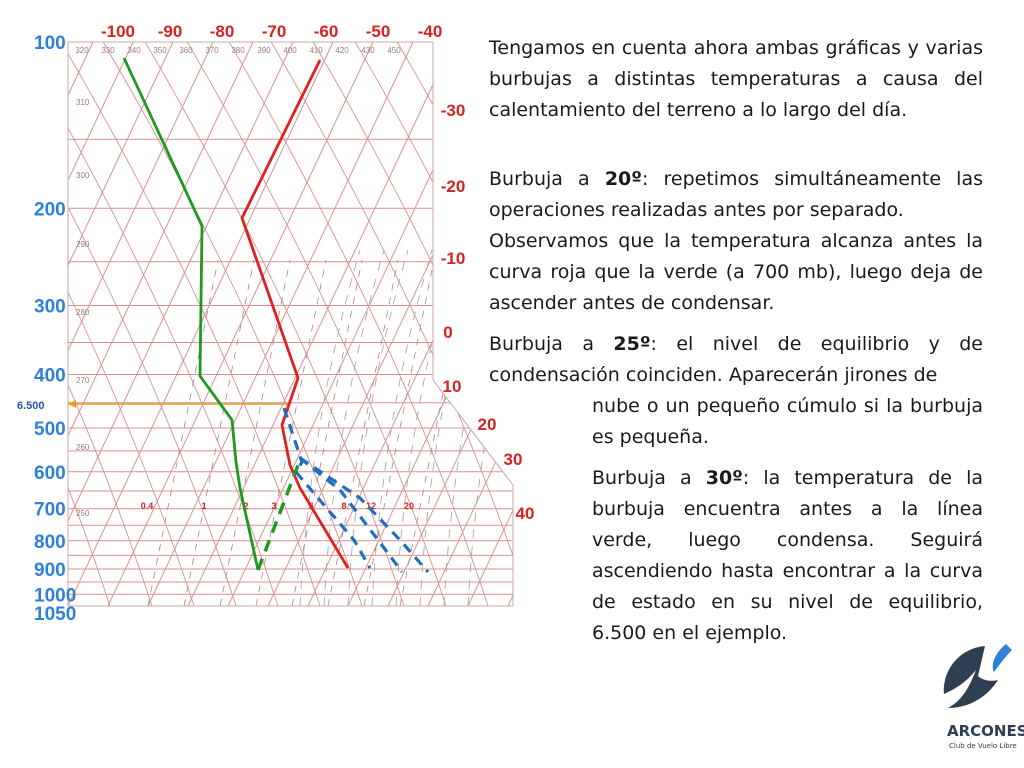 Image resolution: width=1024 pixels, height=768 pixels. Describe the element at coordinates (264, 50) in the screenshot. I see `theta-label: 390` at that location.